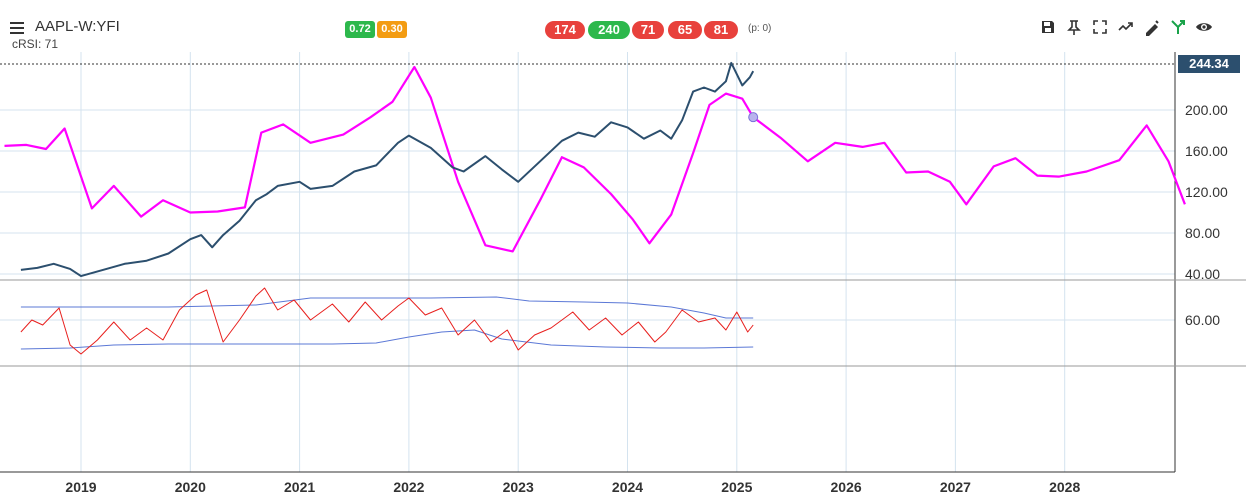  Describe the element at coordinates (721, 30) in the screenshot. I see `signal-badge-5: 81` at that location.